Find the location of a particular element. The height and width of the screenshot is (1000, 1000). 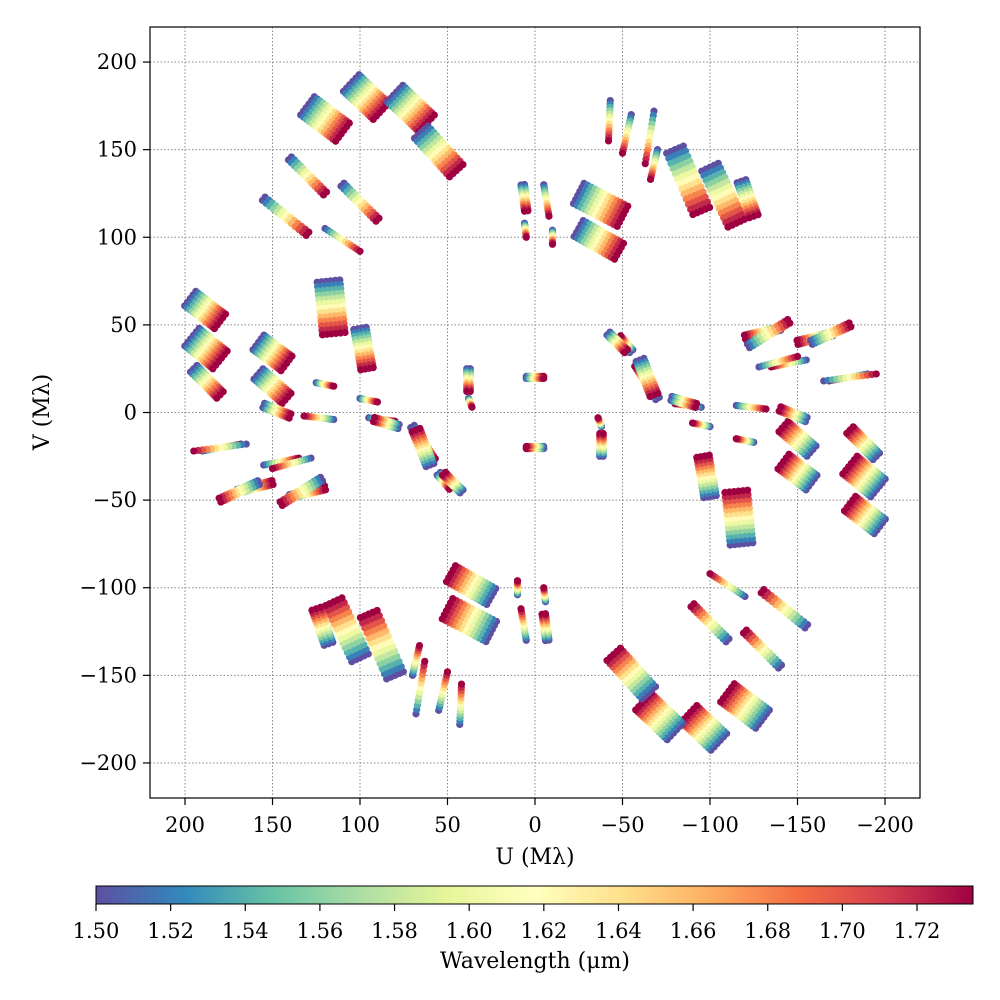

x-tick-label: 150 is located at coordinates (272, 825).